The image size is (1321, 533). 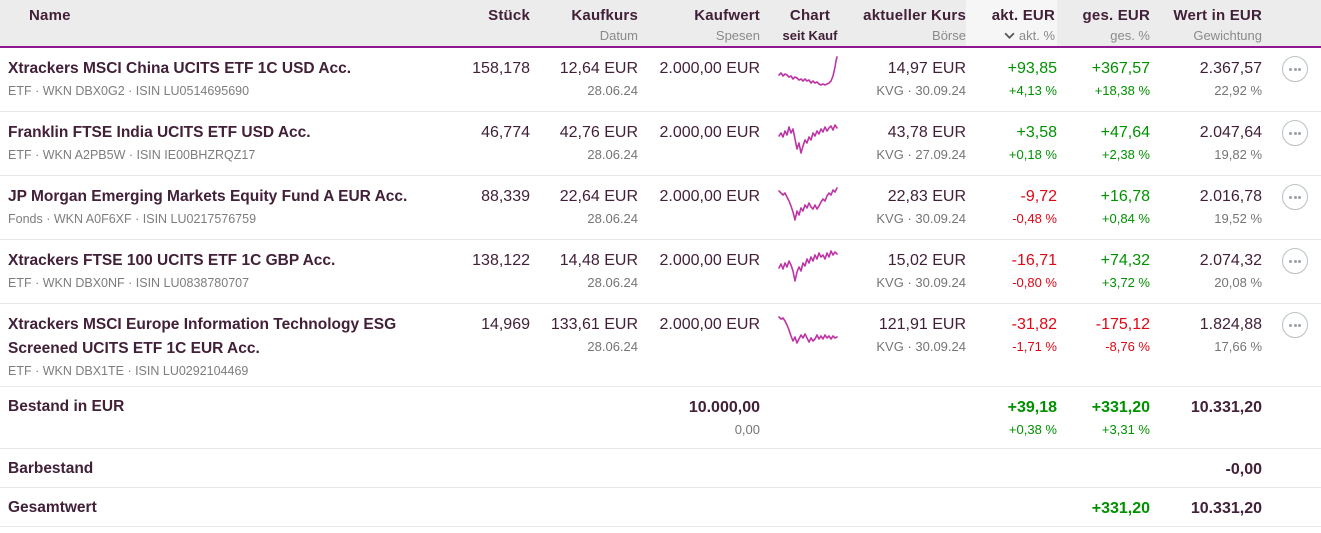 What do you see at coordinates (505, 132) in the screenshot?
I see `stueck-value: 46,774` at bounding box center [505, 132].